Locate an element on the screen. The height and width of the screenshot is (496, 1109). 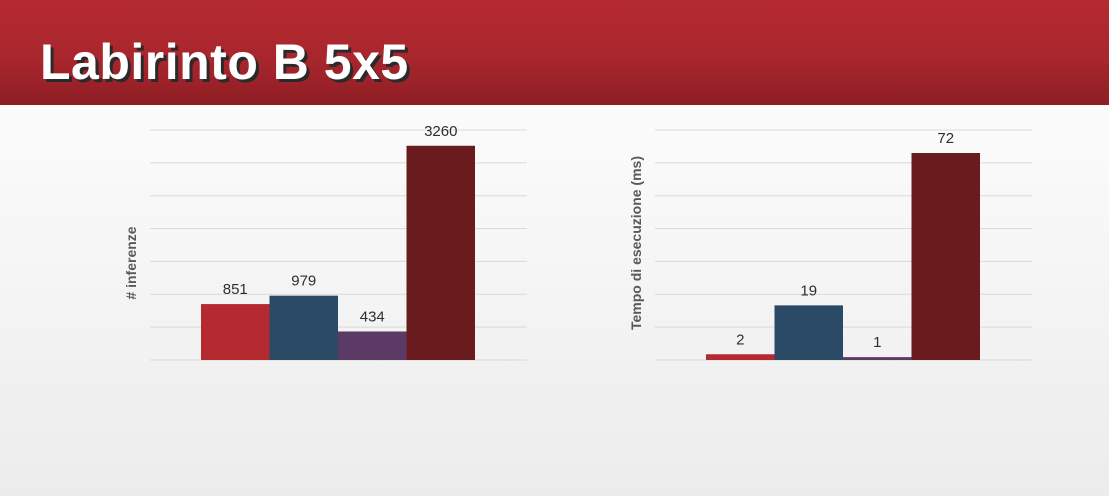
data-label: 979 is located at coordinates (303, 281).